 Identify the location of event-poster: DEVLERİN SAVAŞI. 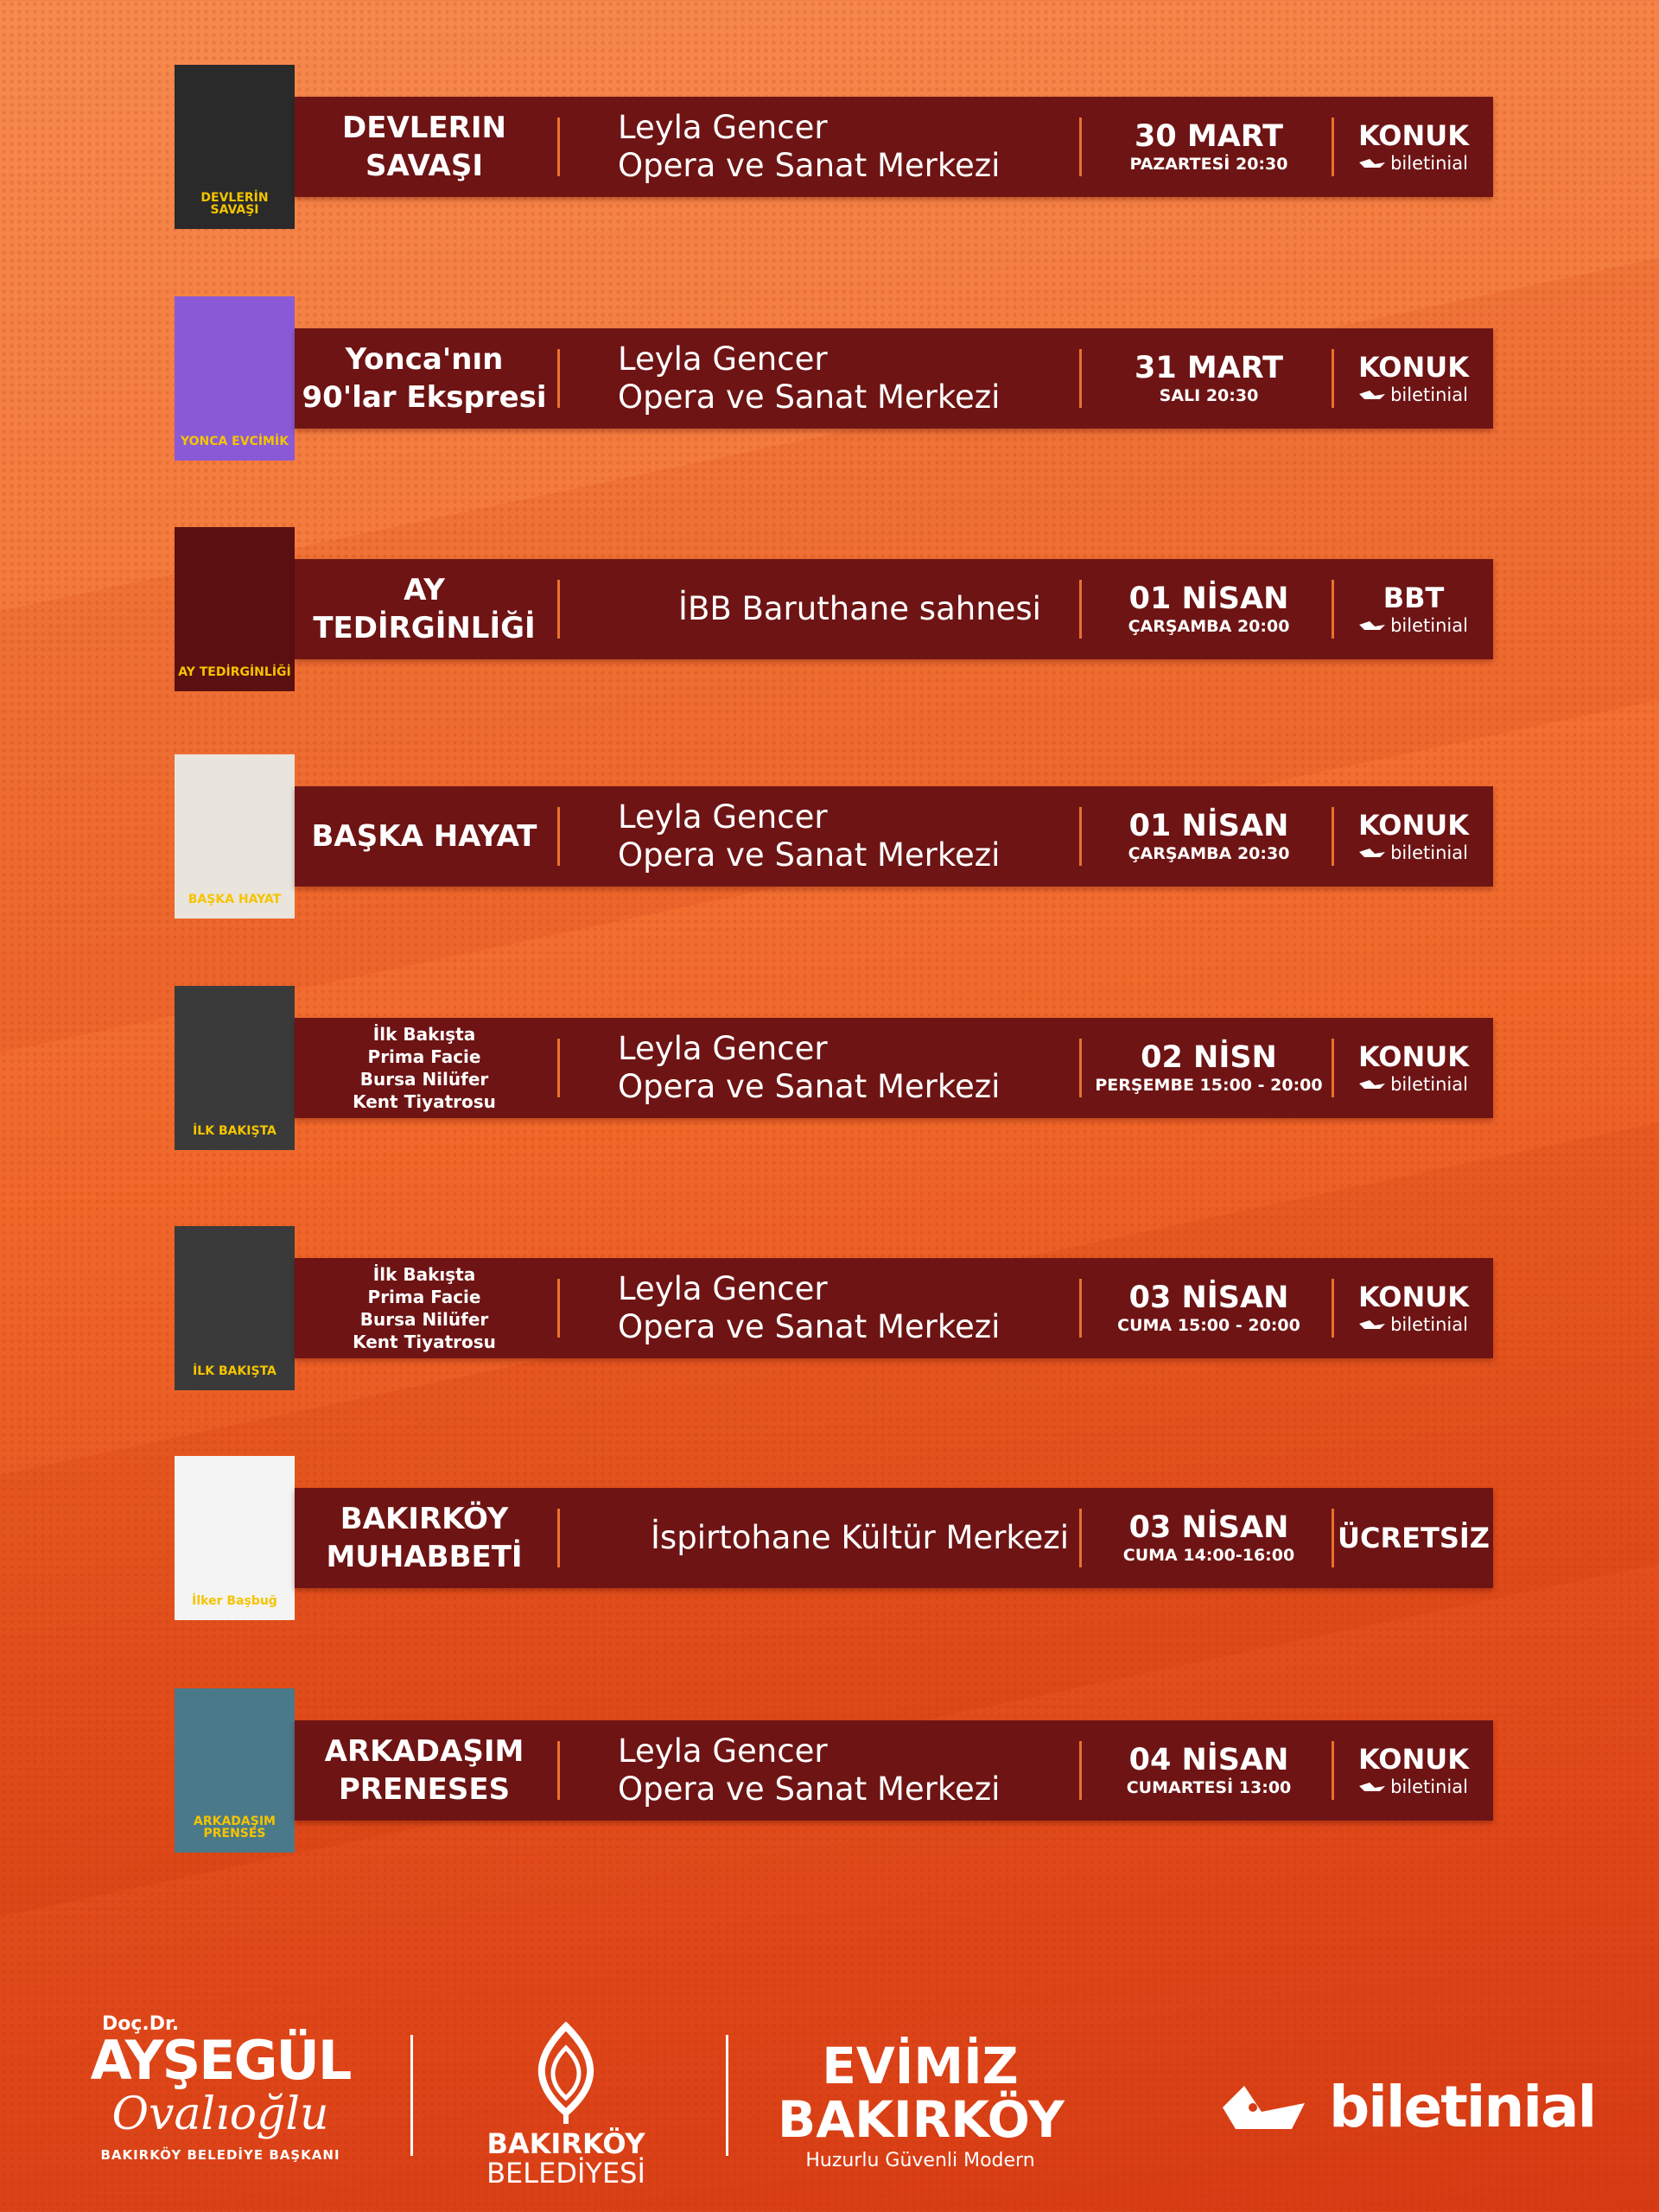
(235, 147).